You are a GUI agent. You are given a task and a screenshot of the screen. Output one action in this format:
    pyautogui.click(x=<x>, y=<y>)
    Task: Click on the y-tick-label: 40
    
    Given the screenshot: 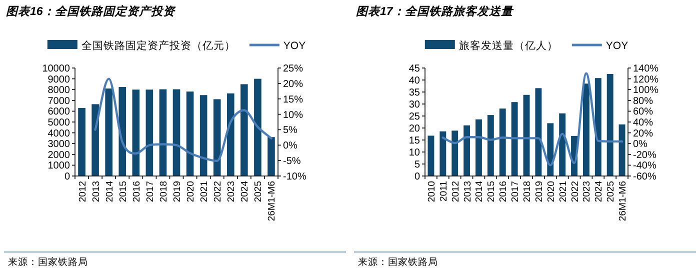 What is the action you would take?
    pyautogui.click(x=414, y=81)
    